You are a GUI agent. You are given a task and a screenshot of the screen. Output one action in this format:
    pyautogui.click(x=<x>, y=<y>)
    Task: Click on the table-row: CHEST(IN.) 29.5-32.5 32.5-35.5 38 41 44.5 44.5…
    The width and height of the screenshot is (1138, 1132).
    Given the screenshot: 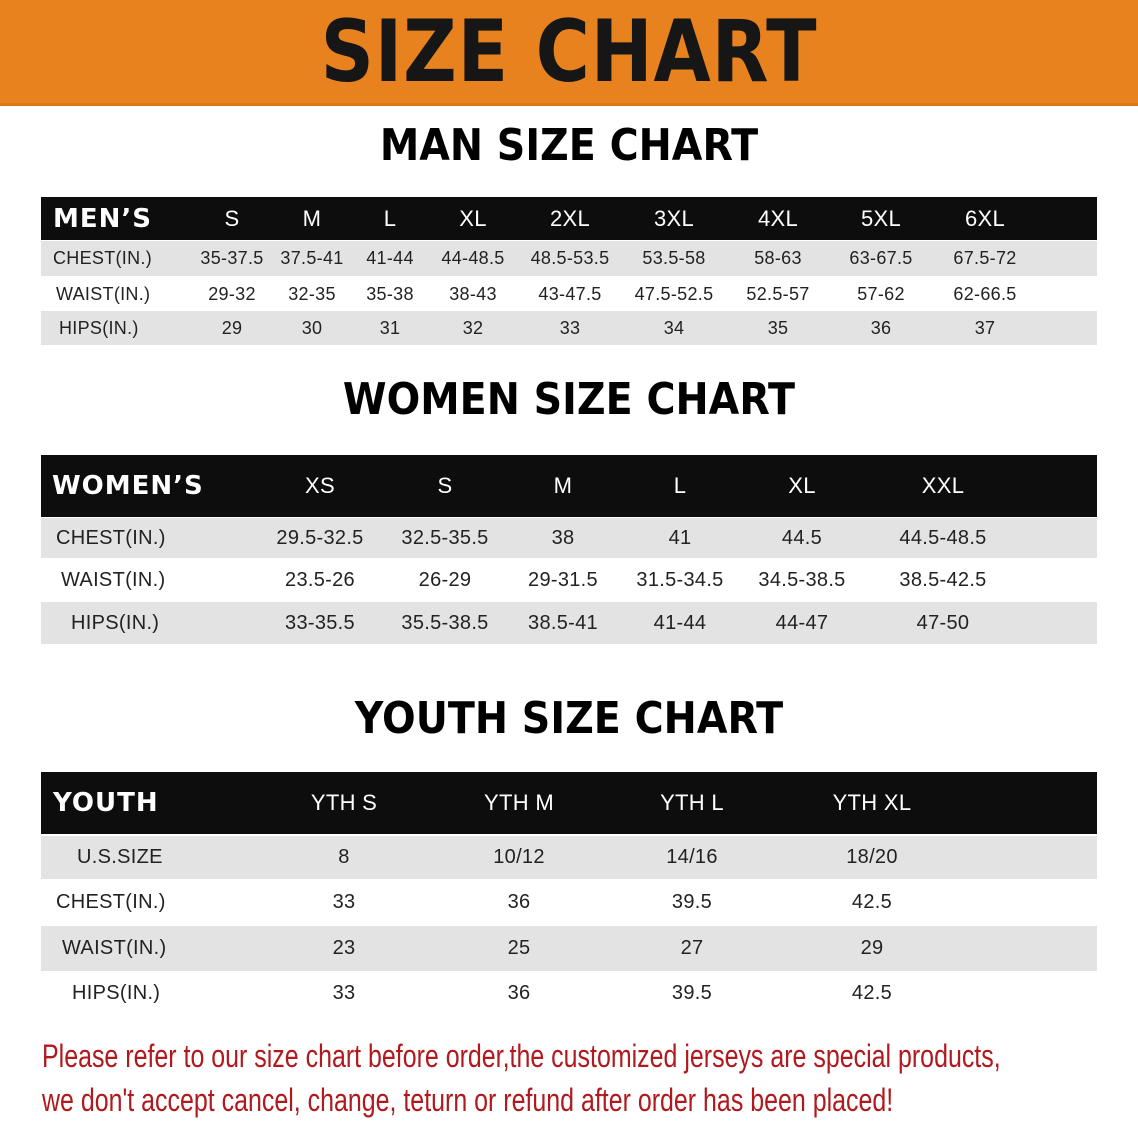 What is the action you would take?
    pyautogui.click(x=569, y=538)
    